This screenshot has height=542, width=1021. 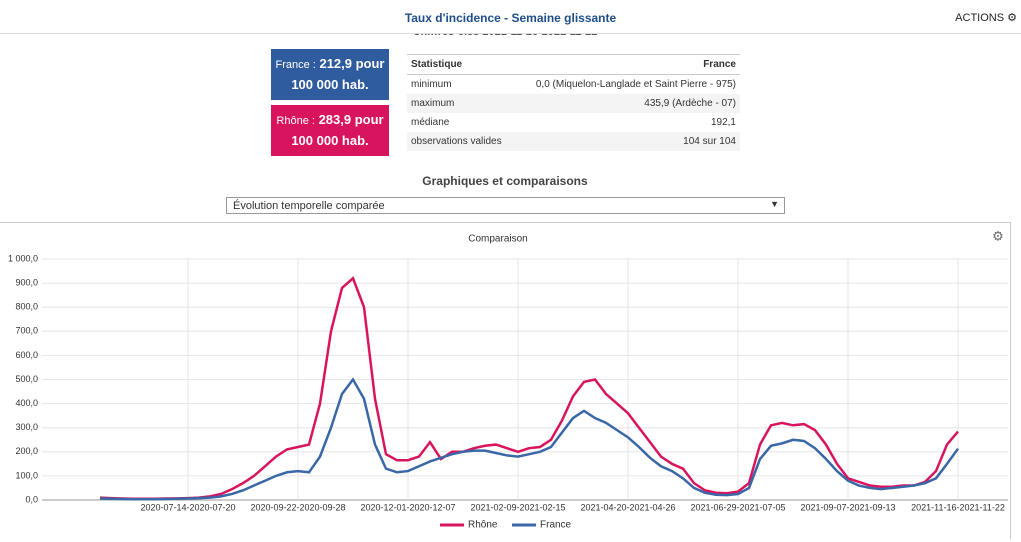 I want to click on chart-title: Comparaison, so click(x=497, y=239).